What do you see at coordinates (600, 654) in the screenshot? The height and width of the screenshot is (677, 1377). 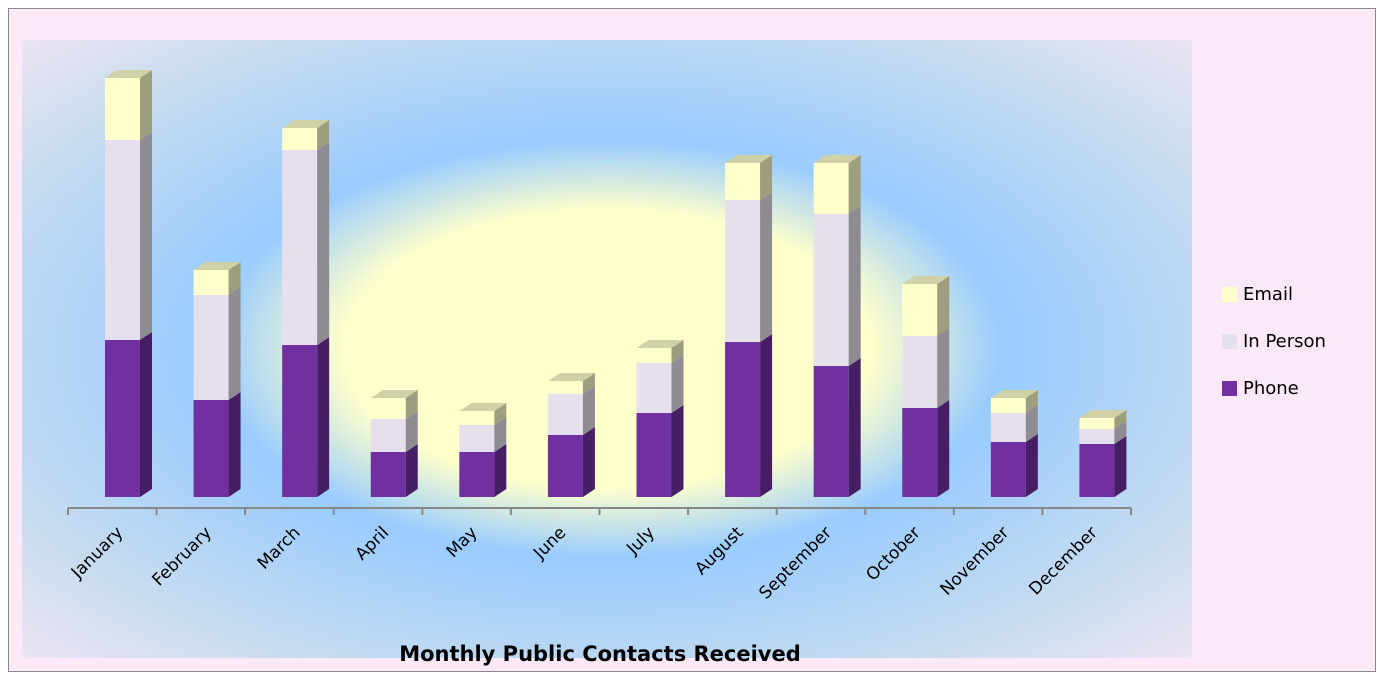 I see `chart-title: Monthly Public Contacts Received` at bounding box center [600, 654].